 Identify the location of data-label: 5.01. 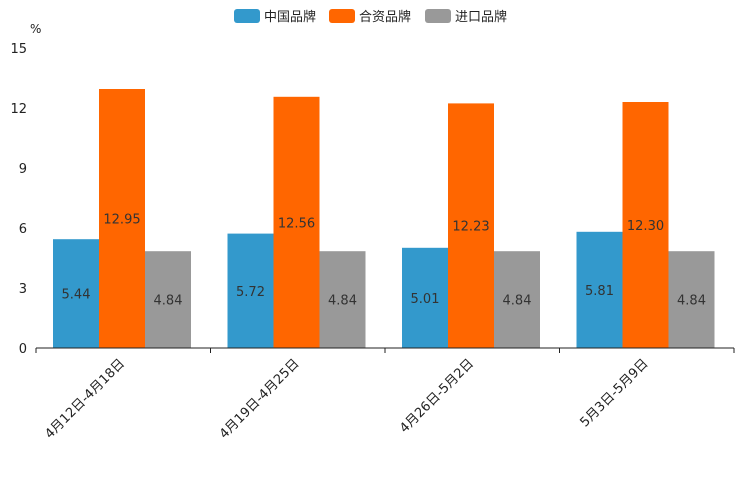
(425, 299).